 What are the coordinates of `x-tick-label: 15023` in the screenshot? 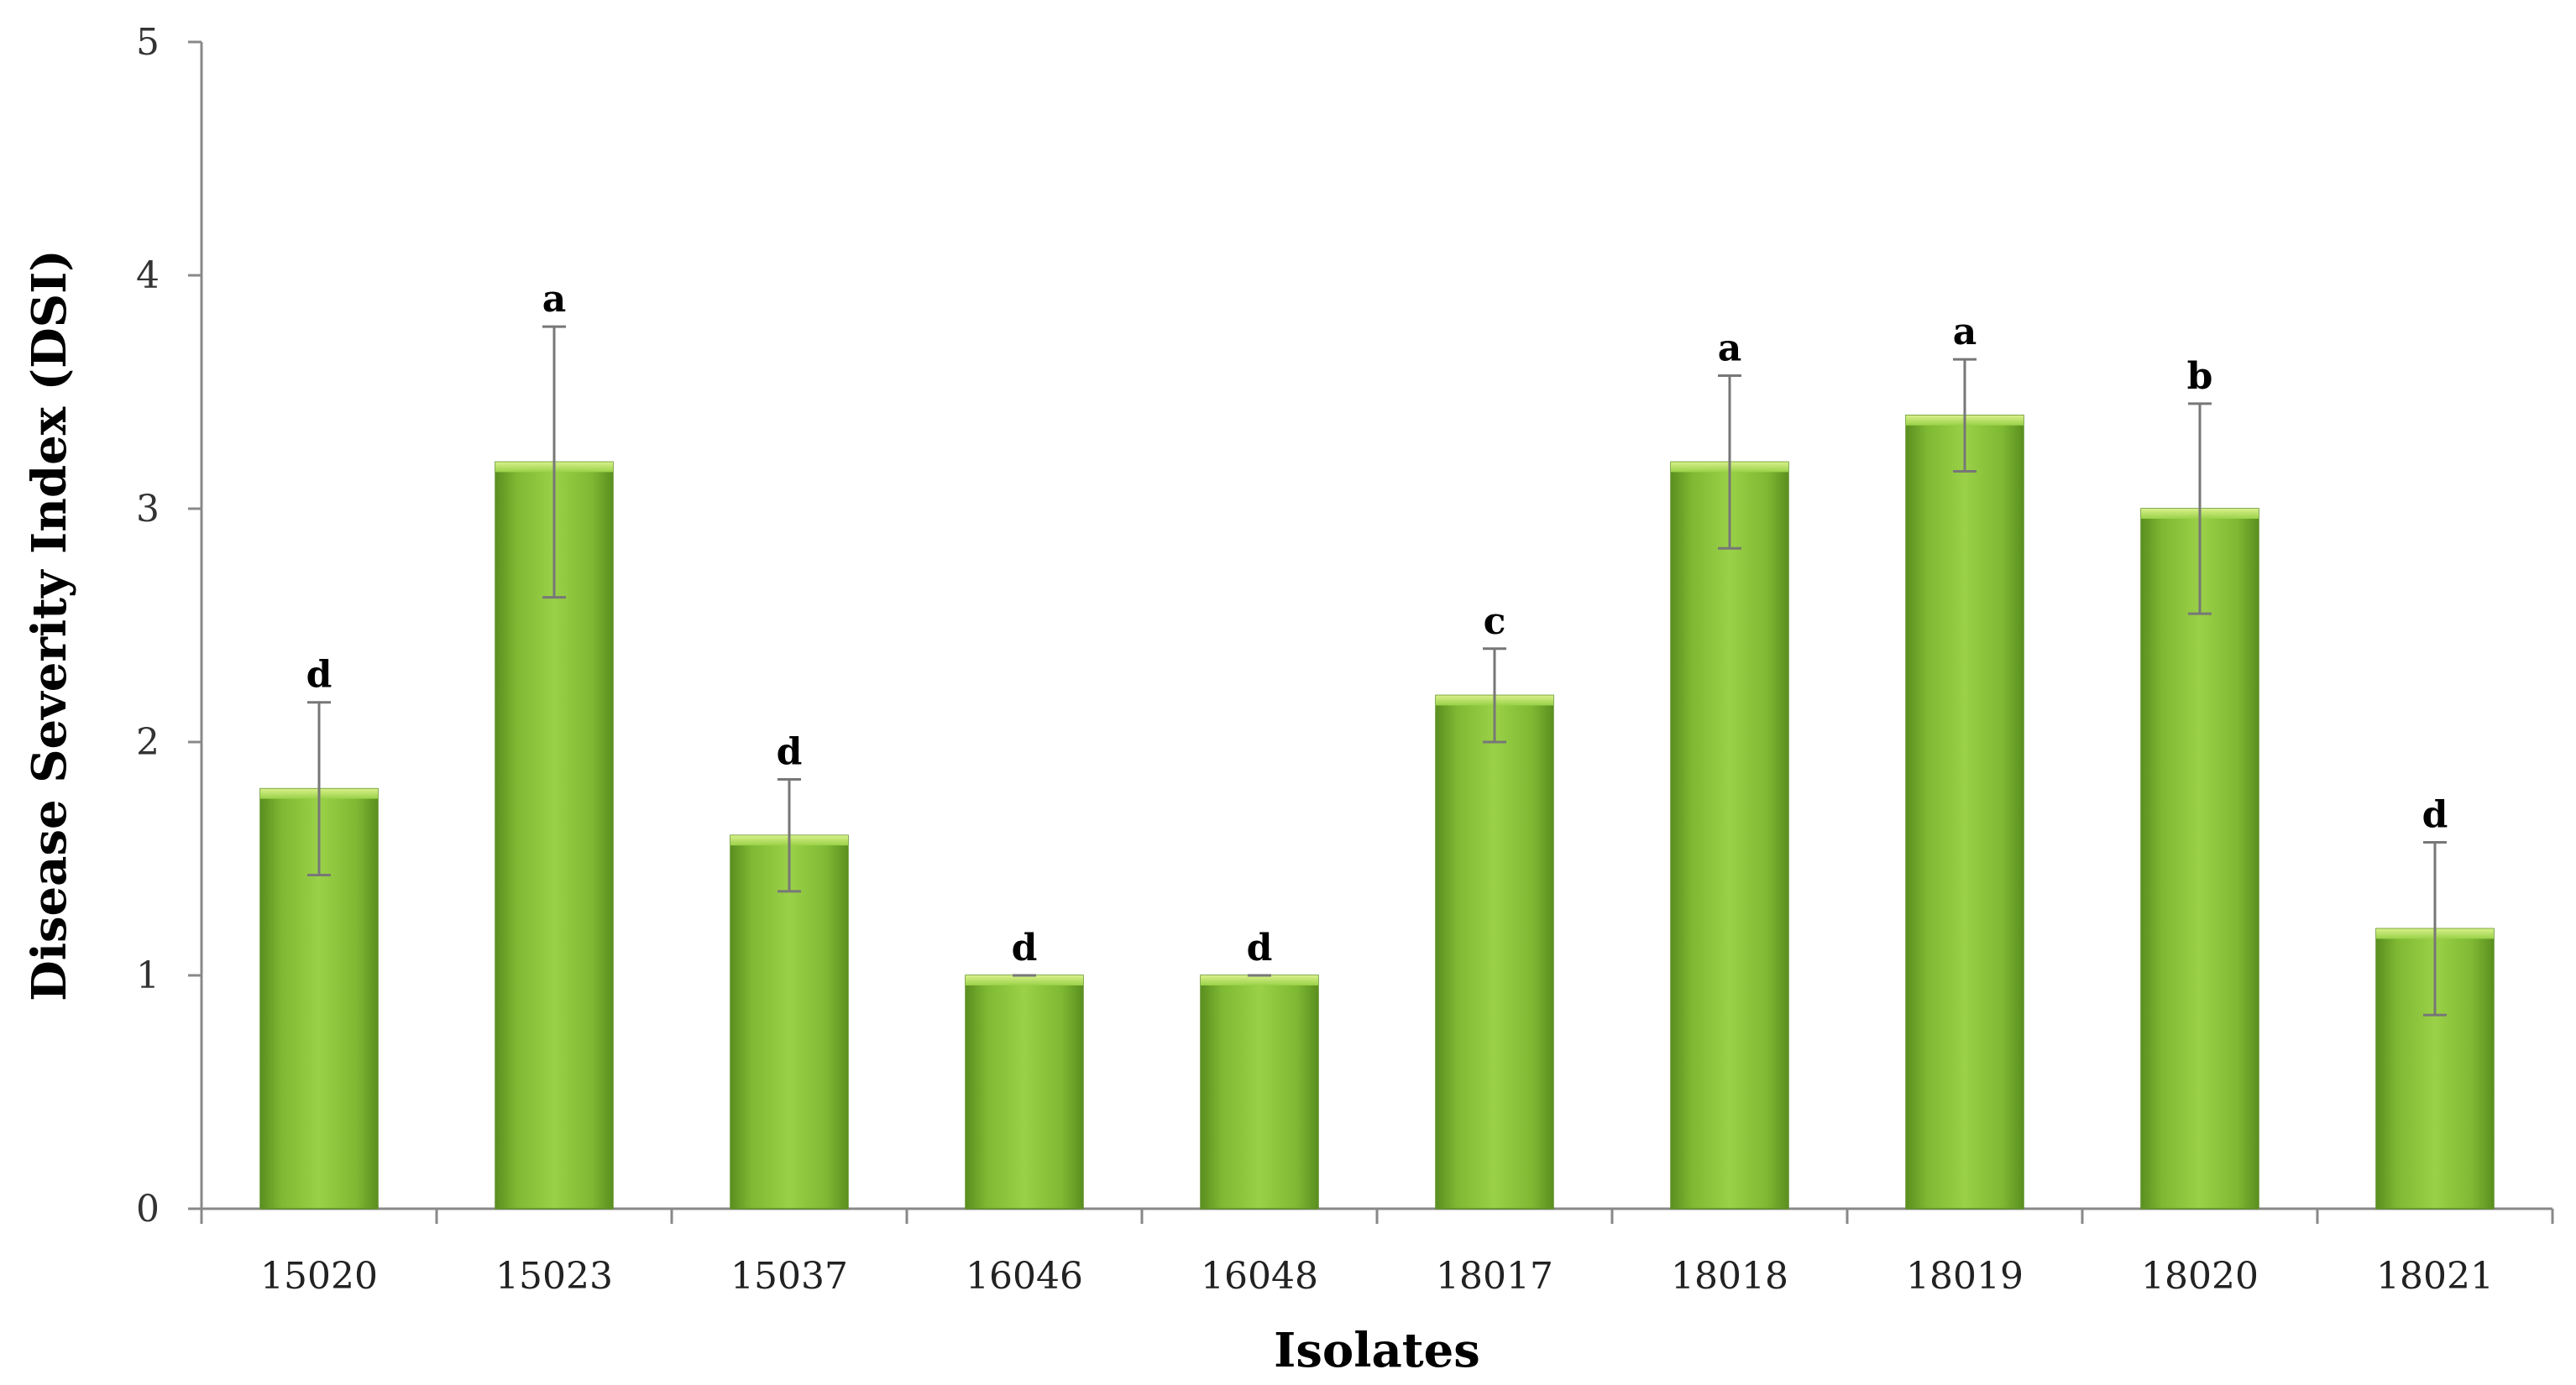 It's located at (554, 1276).